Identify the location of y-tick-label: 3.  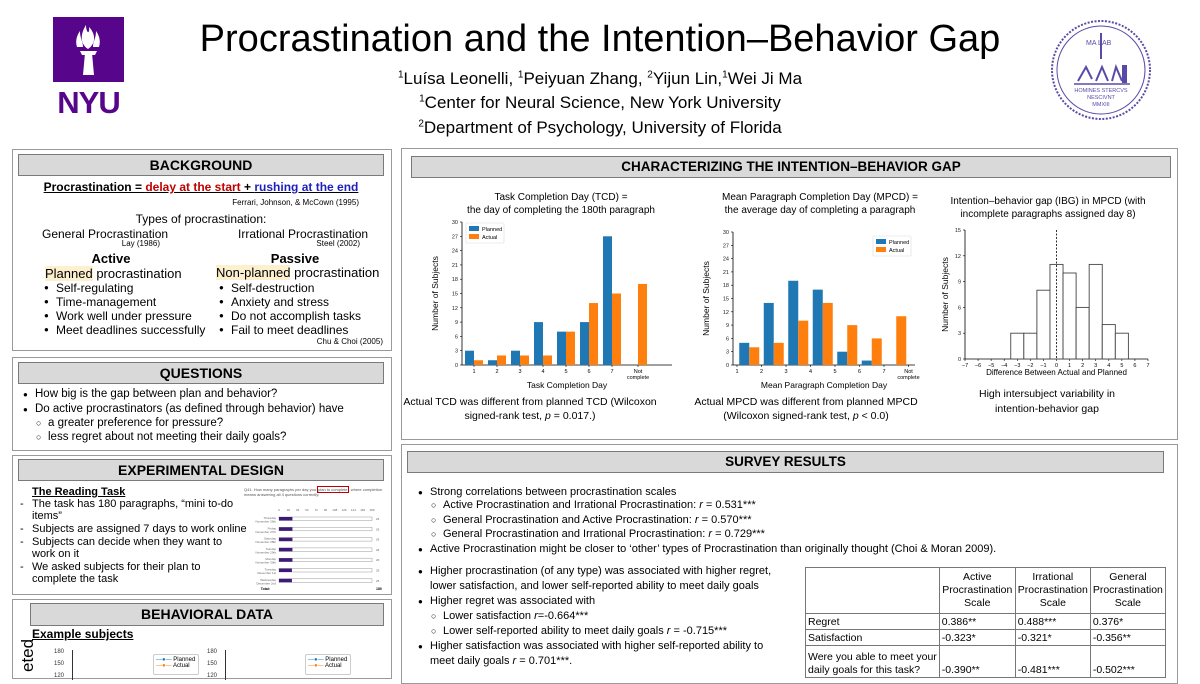
(959, 334).